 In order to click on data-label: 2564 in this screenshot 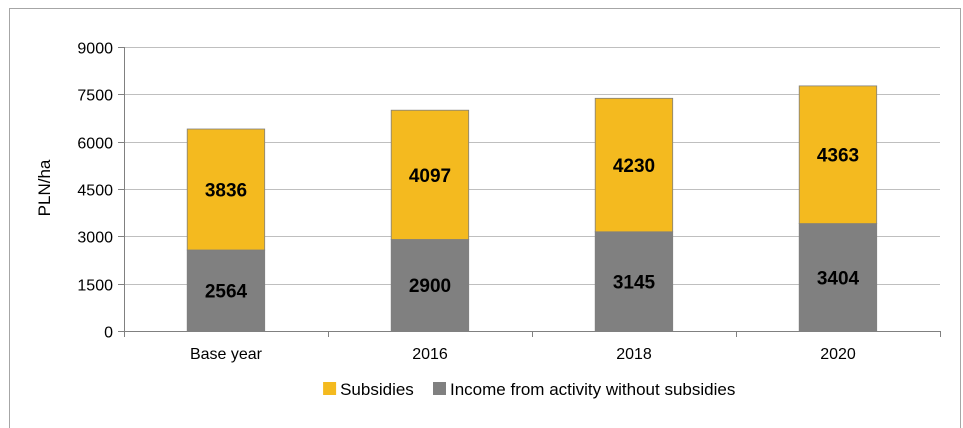, I will do `click(226, 292)`.